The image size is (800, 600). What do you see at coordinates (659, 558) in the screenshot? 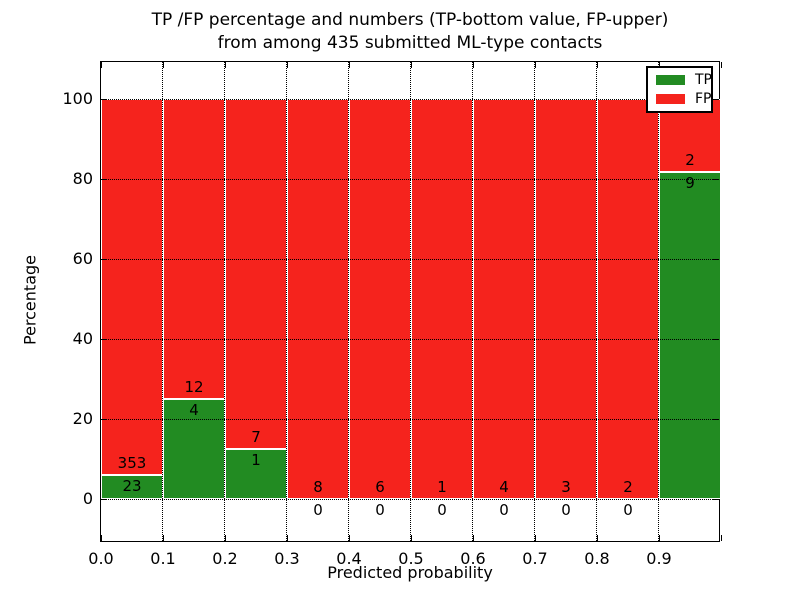
I see `x-tick-label: 0.9` at bounding box center [659, 558].